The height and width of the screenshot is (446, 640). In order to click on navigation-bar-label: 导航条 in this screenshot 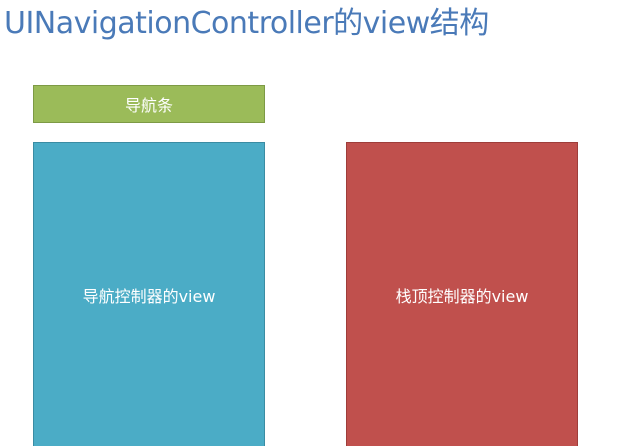, I will do `click(148, 105)`.